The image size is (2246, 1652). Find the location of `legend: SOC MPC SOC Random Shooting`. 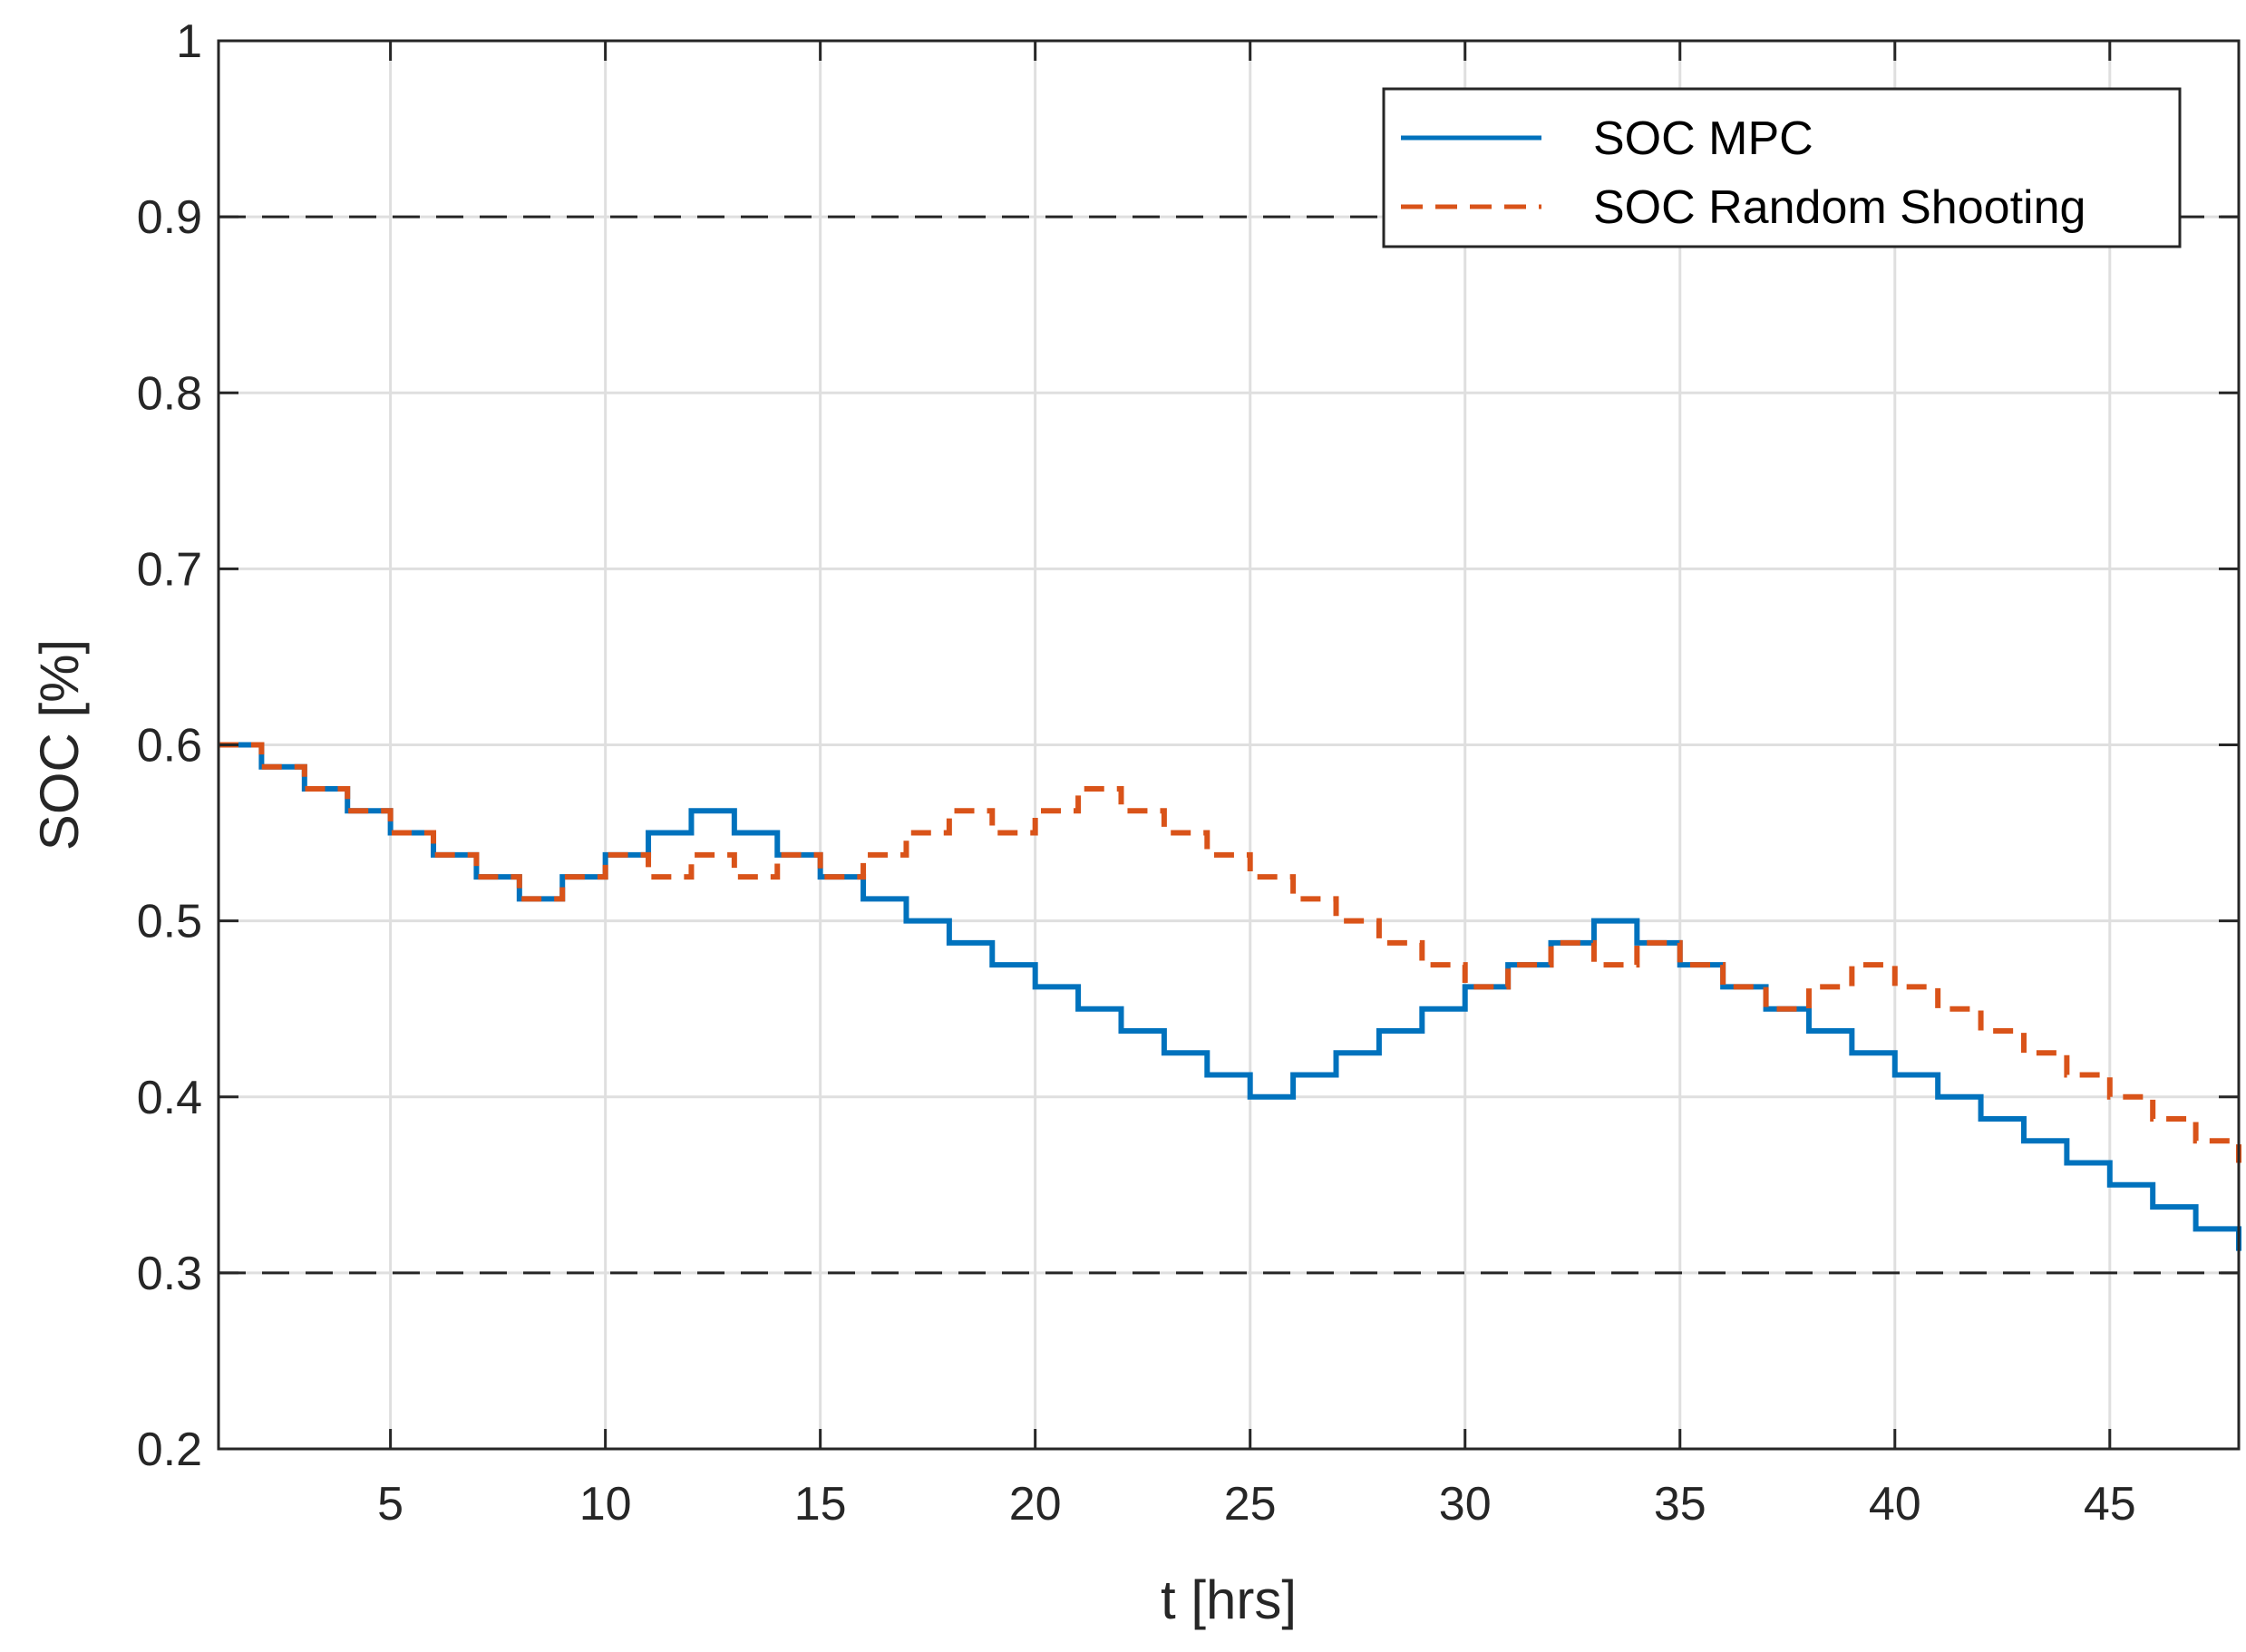

legend: SOC MPC SOC Random Shooting is located at coordinates (1782, 168).